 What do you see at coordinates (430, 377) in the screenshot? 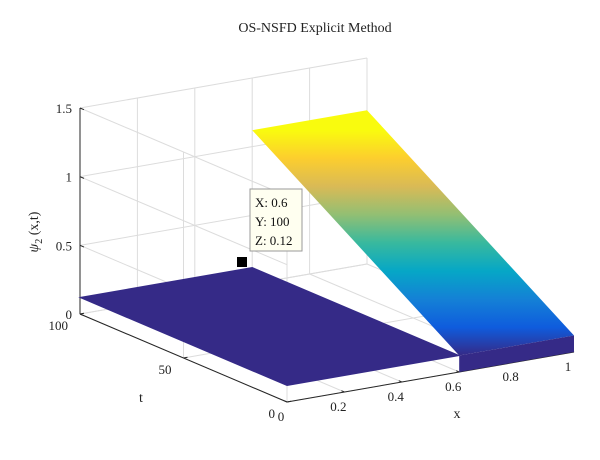
I see `axis-line` at bounding box center [430, 377].